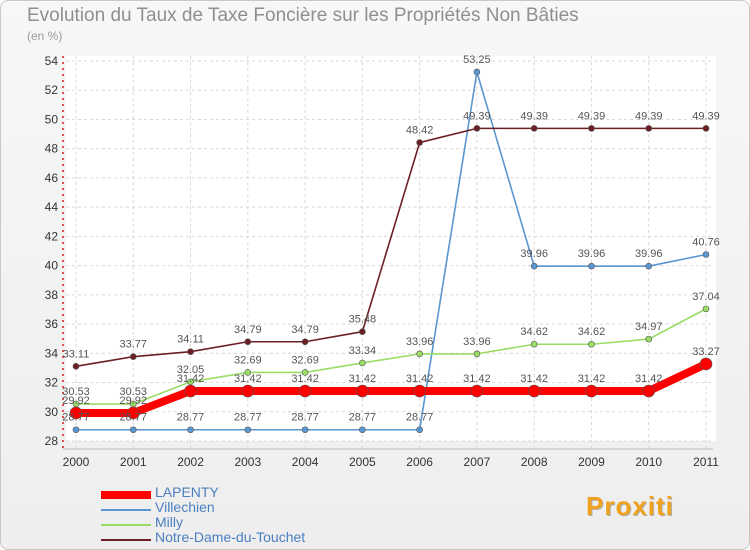 The width and height of the screenshot is (750, 550). I want to click on data-label: 53.25, so click(477, 60).